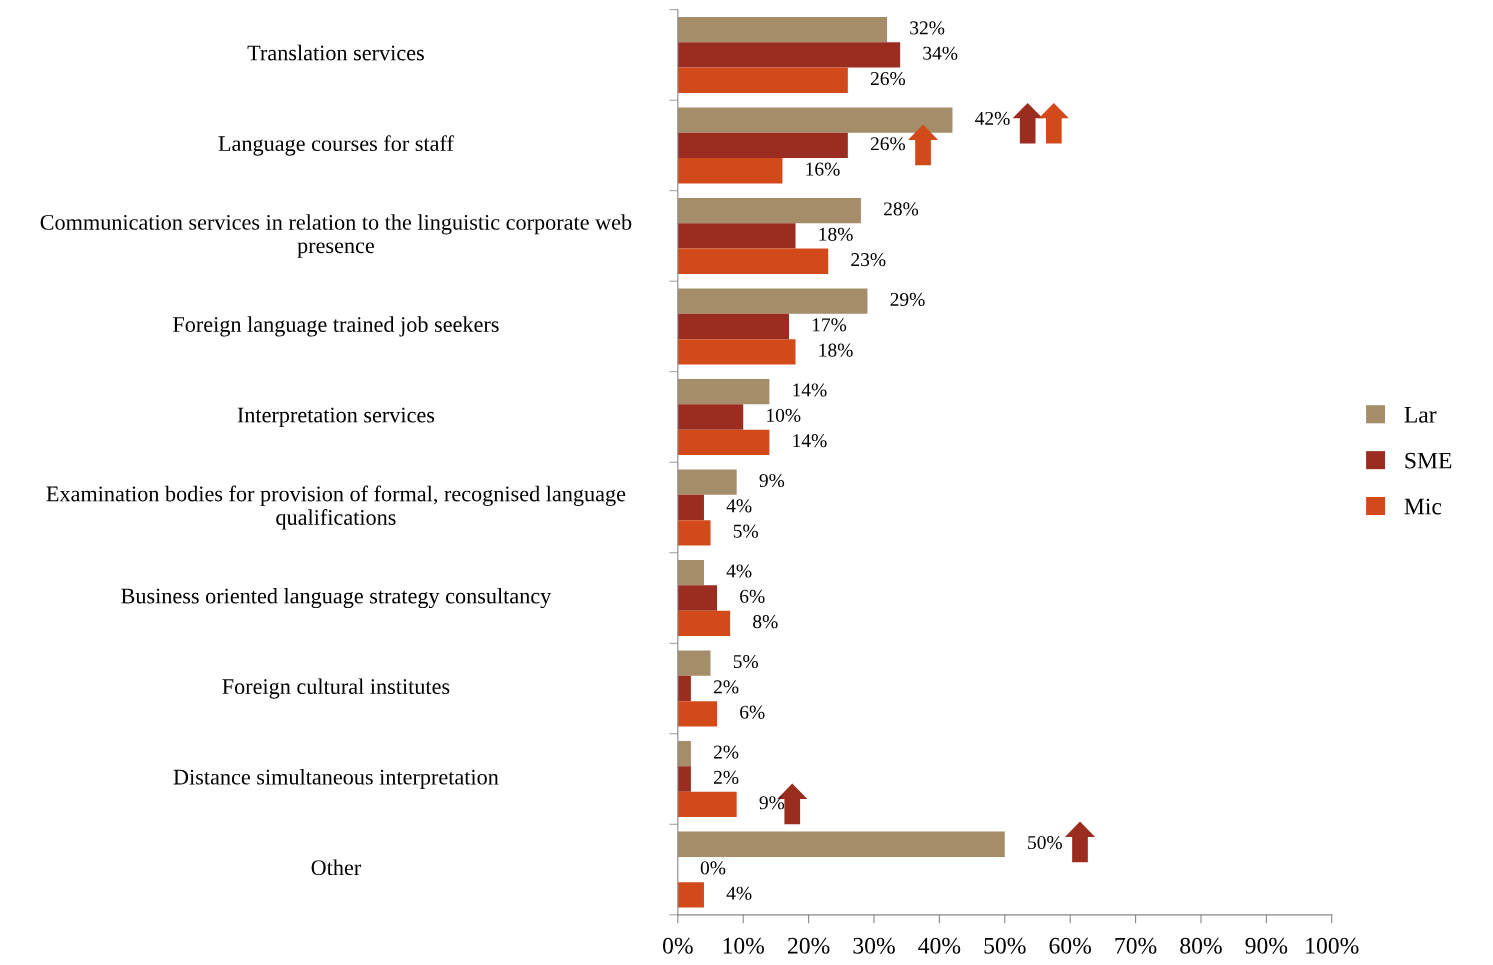 This screenshot has width=1493, height=965. What do you see at coordinates (829, 325) in the screenshot?
I see `data-label: 17%` at bounding box center [829, 325].